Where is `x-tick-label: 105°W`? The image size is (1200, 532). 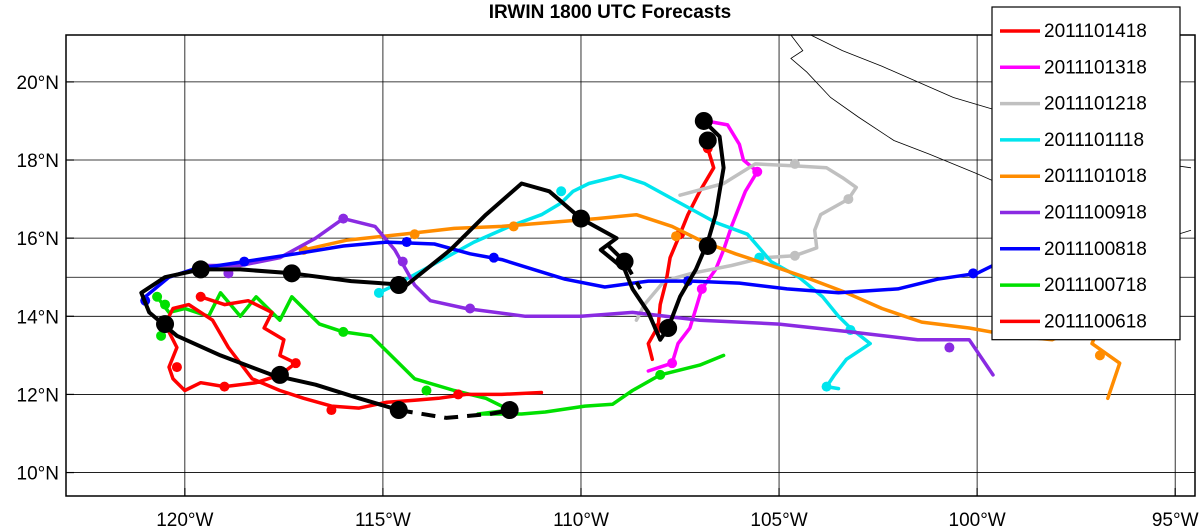 x-tick-label: 105°W is located at coordinates (778, 520).